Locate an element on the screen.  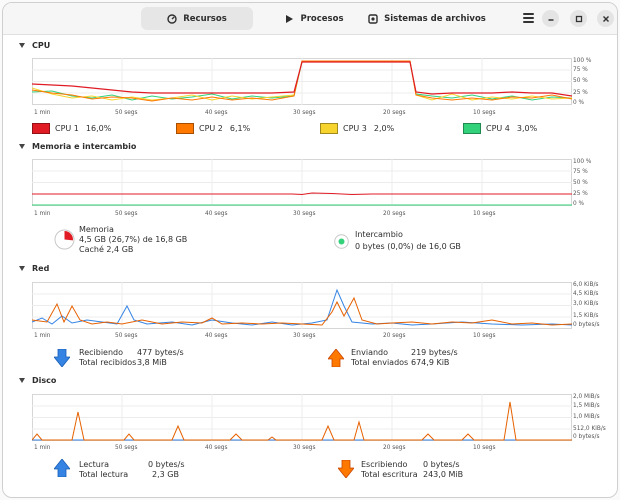
cpu-legend-cpu4: CPU 4 3,0% is located at coordinates (500, 128).